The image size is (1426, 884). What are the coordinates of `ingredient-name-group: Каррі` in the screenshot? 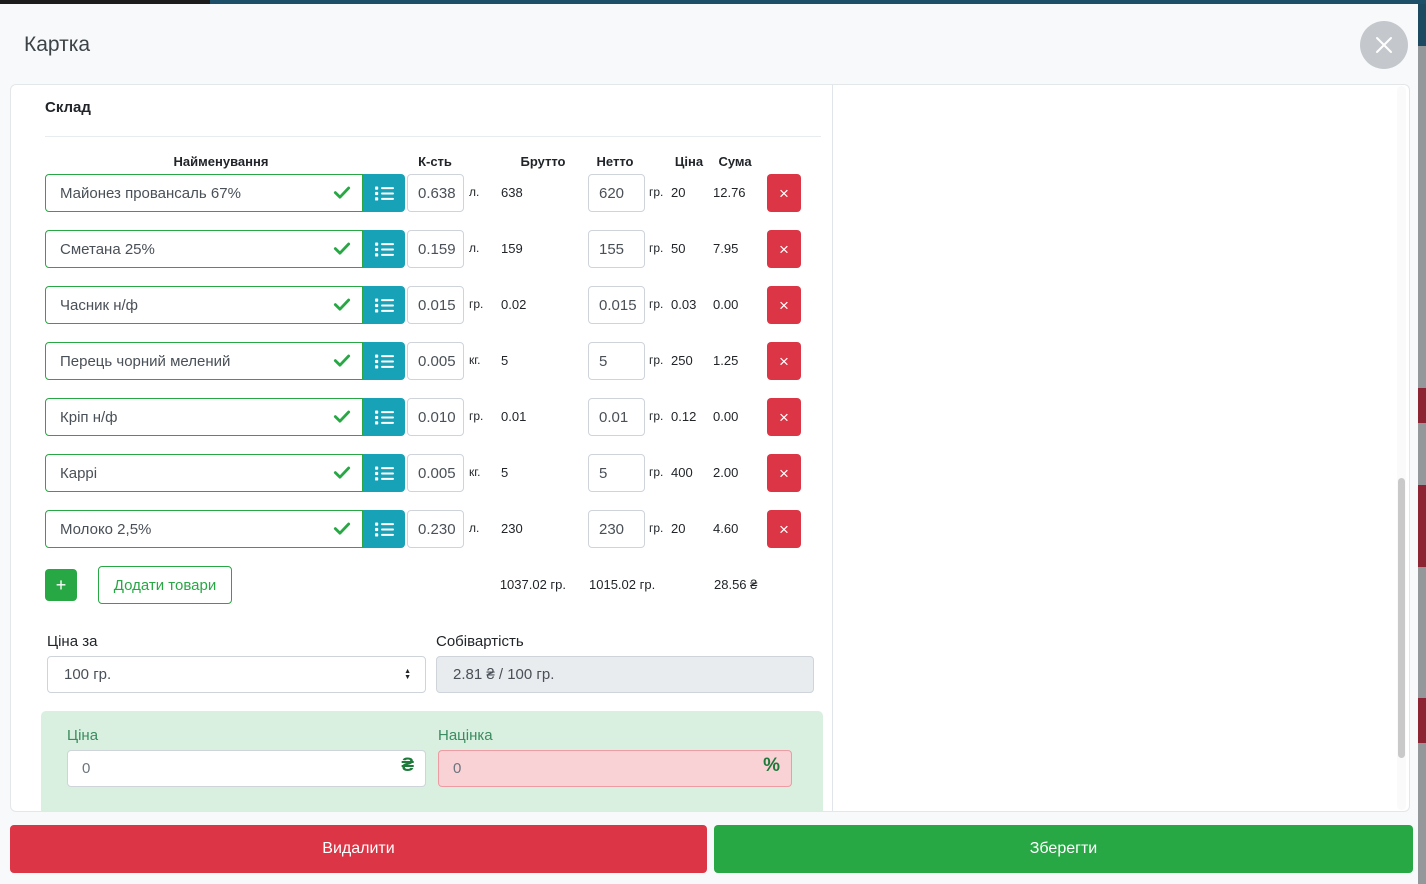 It's located at (225, 473).